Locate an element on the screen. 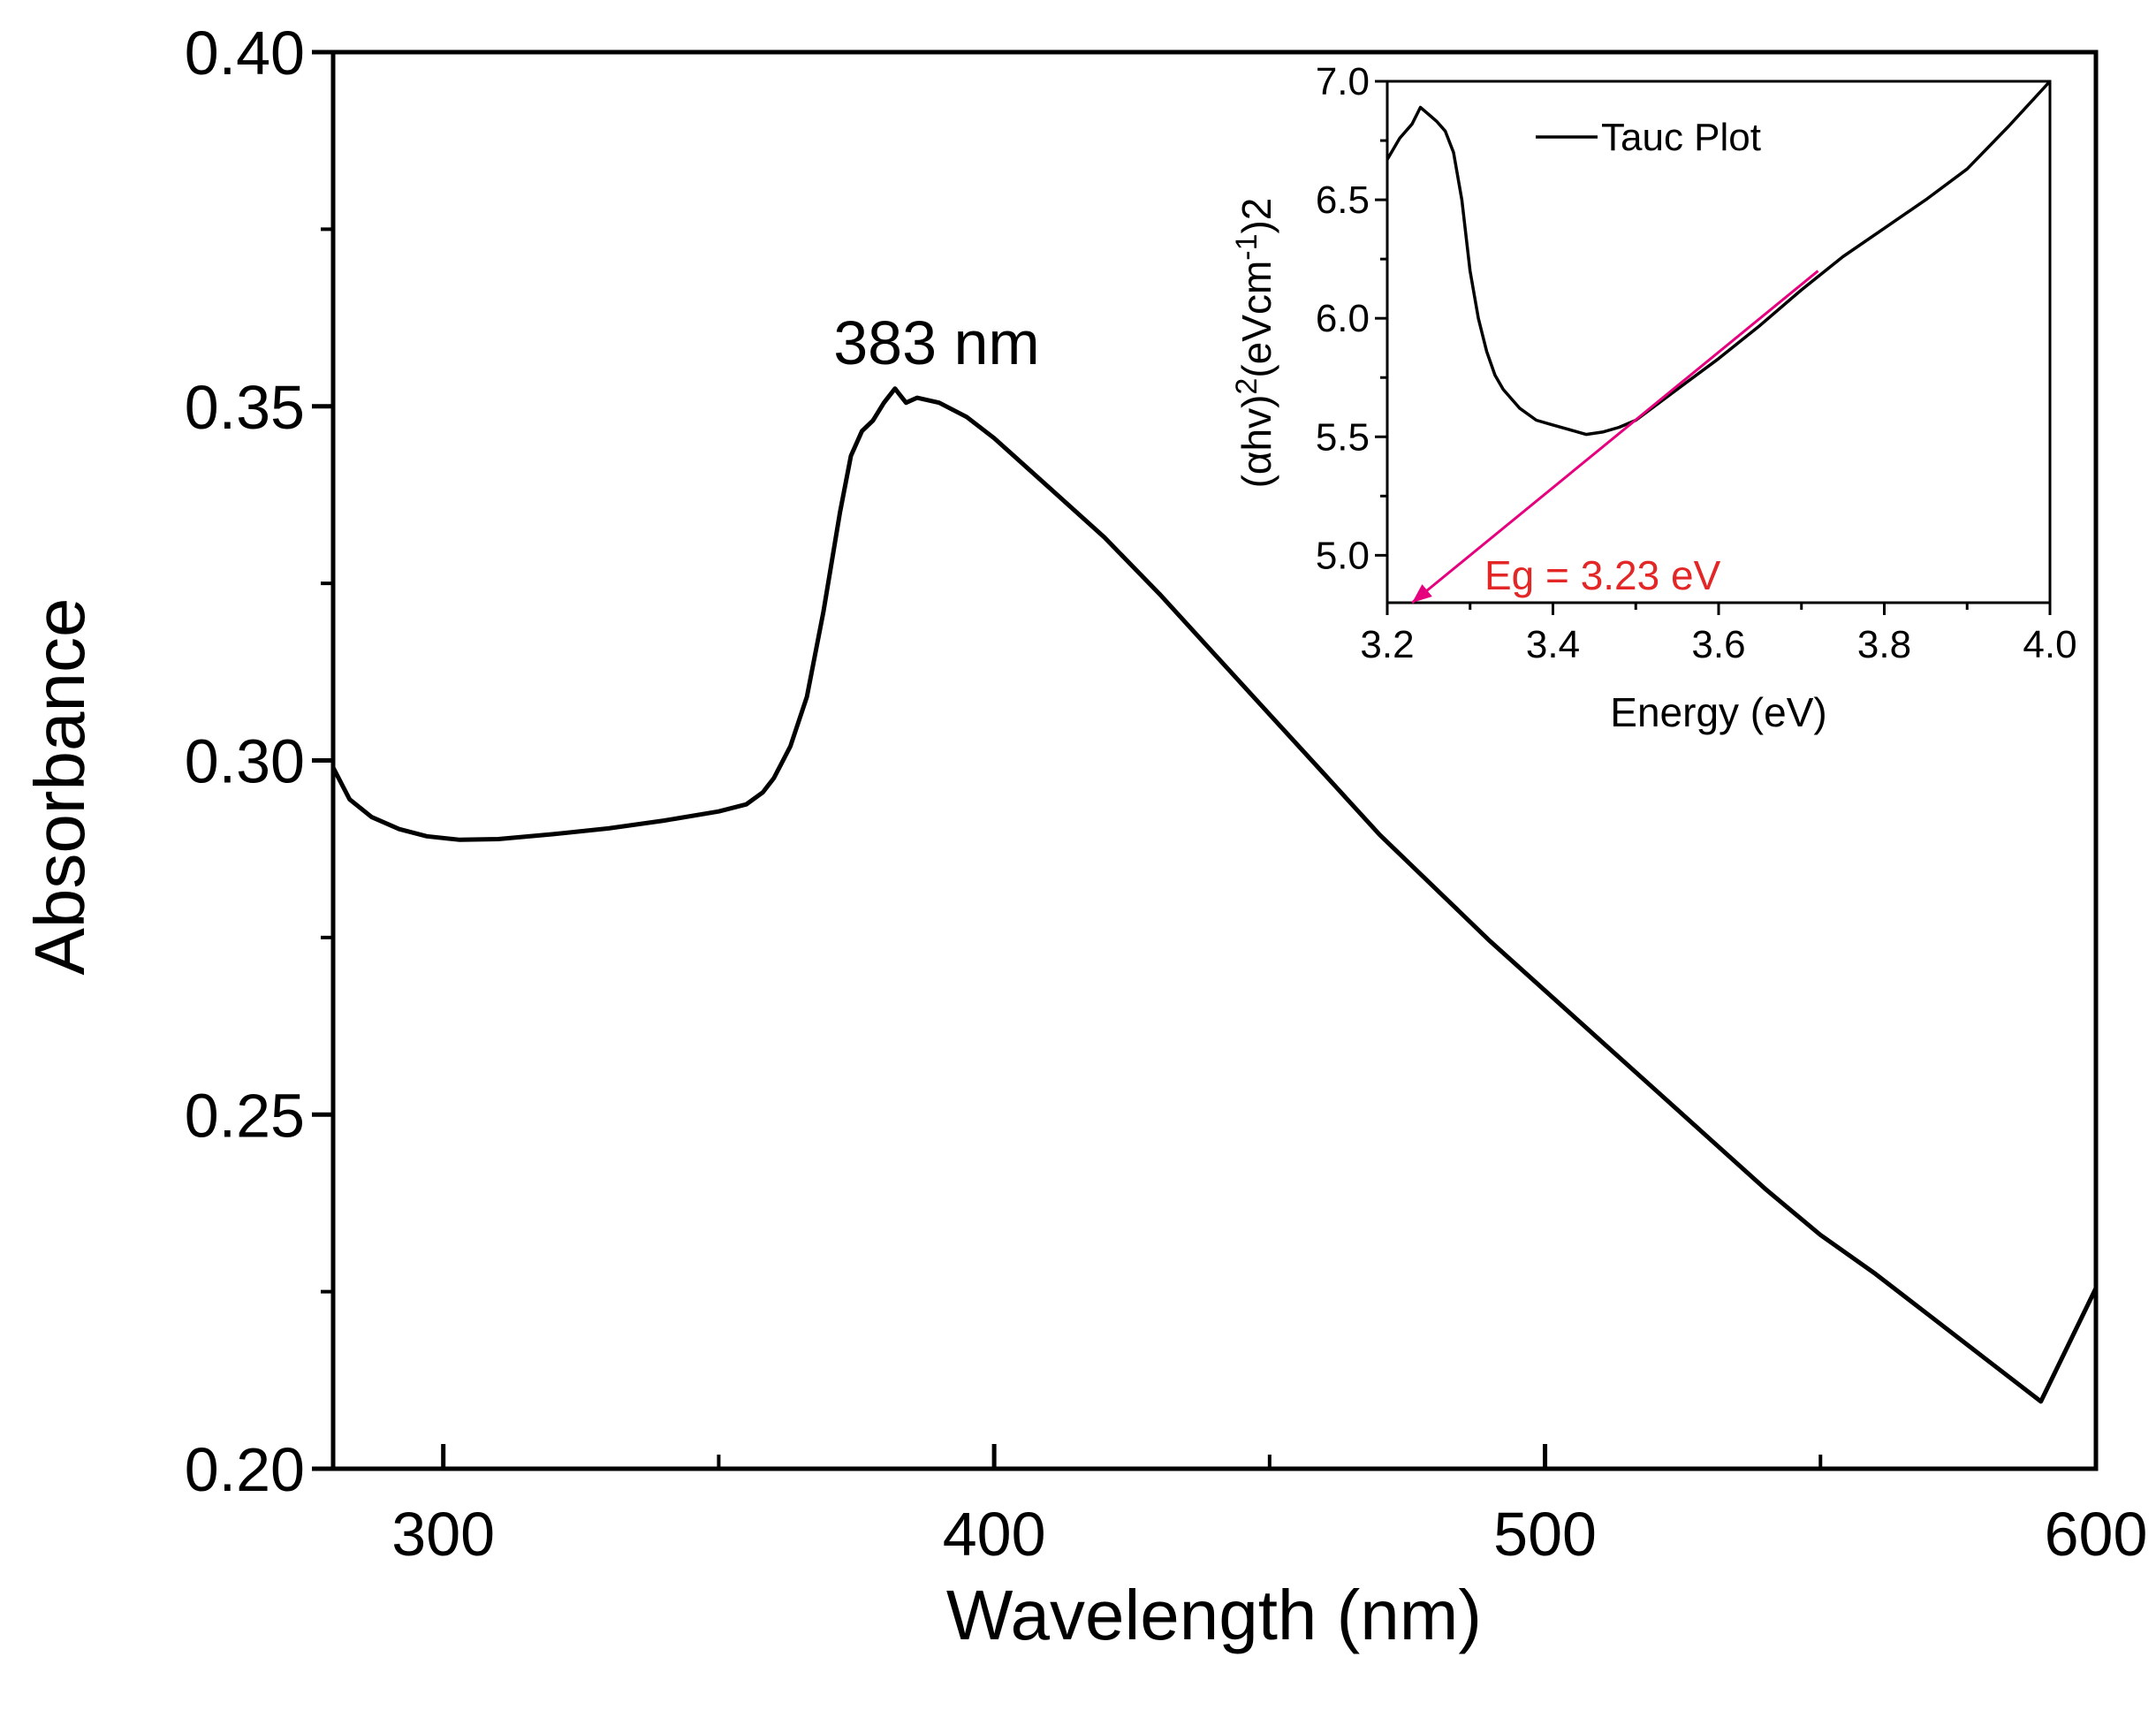  inset-x-tick-label: 3.2 is located at coordinates (1387, 644).